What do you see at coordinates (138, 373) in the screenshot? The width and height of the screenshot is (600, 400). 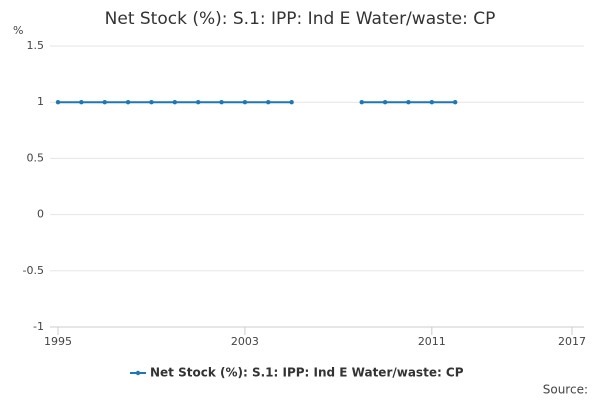 I see `legend-swatch-dot` at bounding box center [138, 373].